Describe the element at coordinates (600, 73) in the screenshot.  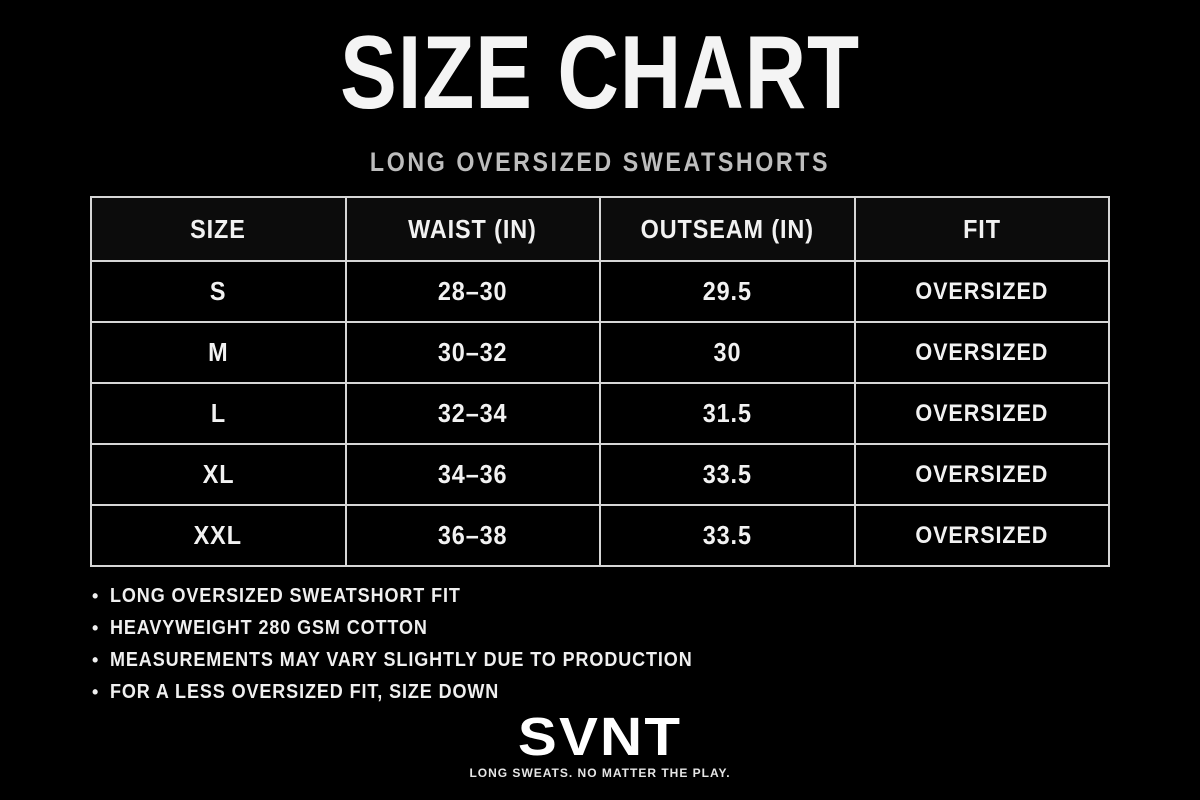
I see `page-title: SIZE CHART` at that location.